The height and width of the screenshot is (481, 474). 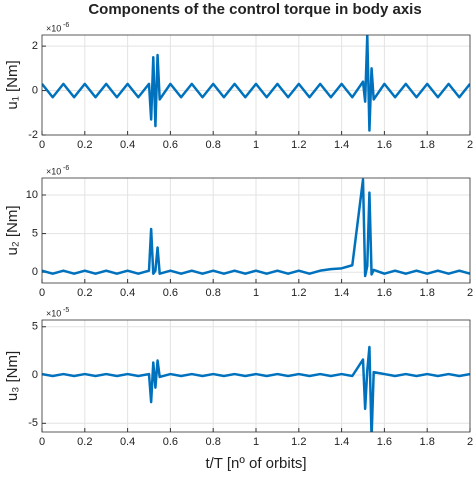 What do you see at coordinates (255, 463) in the screenshot?
I see `x-axis-label: t/T [nº of orbits]` at bounding box center [255, 463].